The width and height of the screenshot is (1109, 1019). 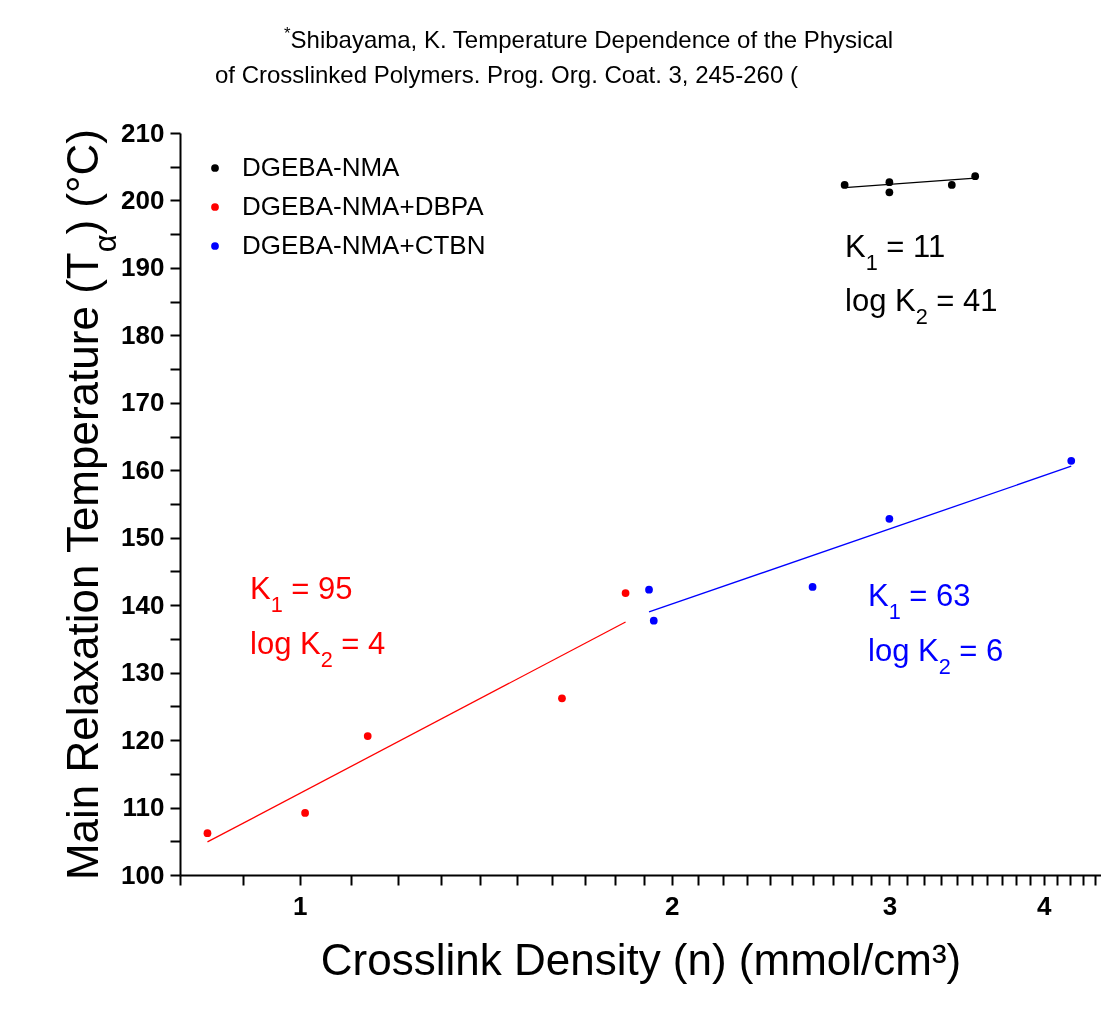 I want to click on y-tick-label: 180, so click(x=143, y=334).